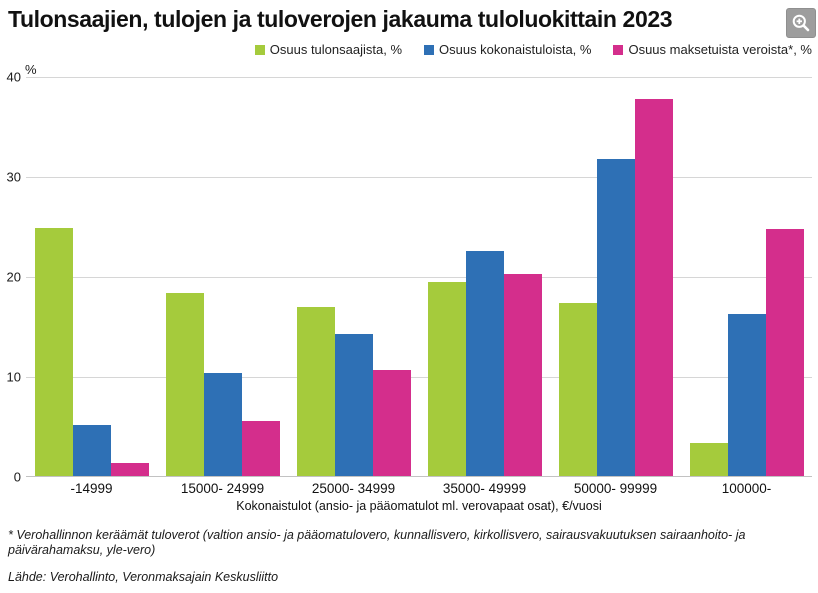  Describe the element at coordinates (353, 405) in the screenshot. I see `bar-series1-cat2` at that location.